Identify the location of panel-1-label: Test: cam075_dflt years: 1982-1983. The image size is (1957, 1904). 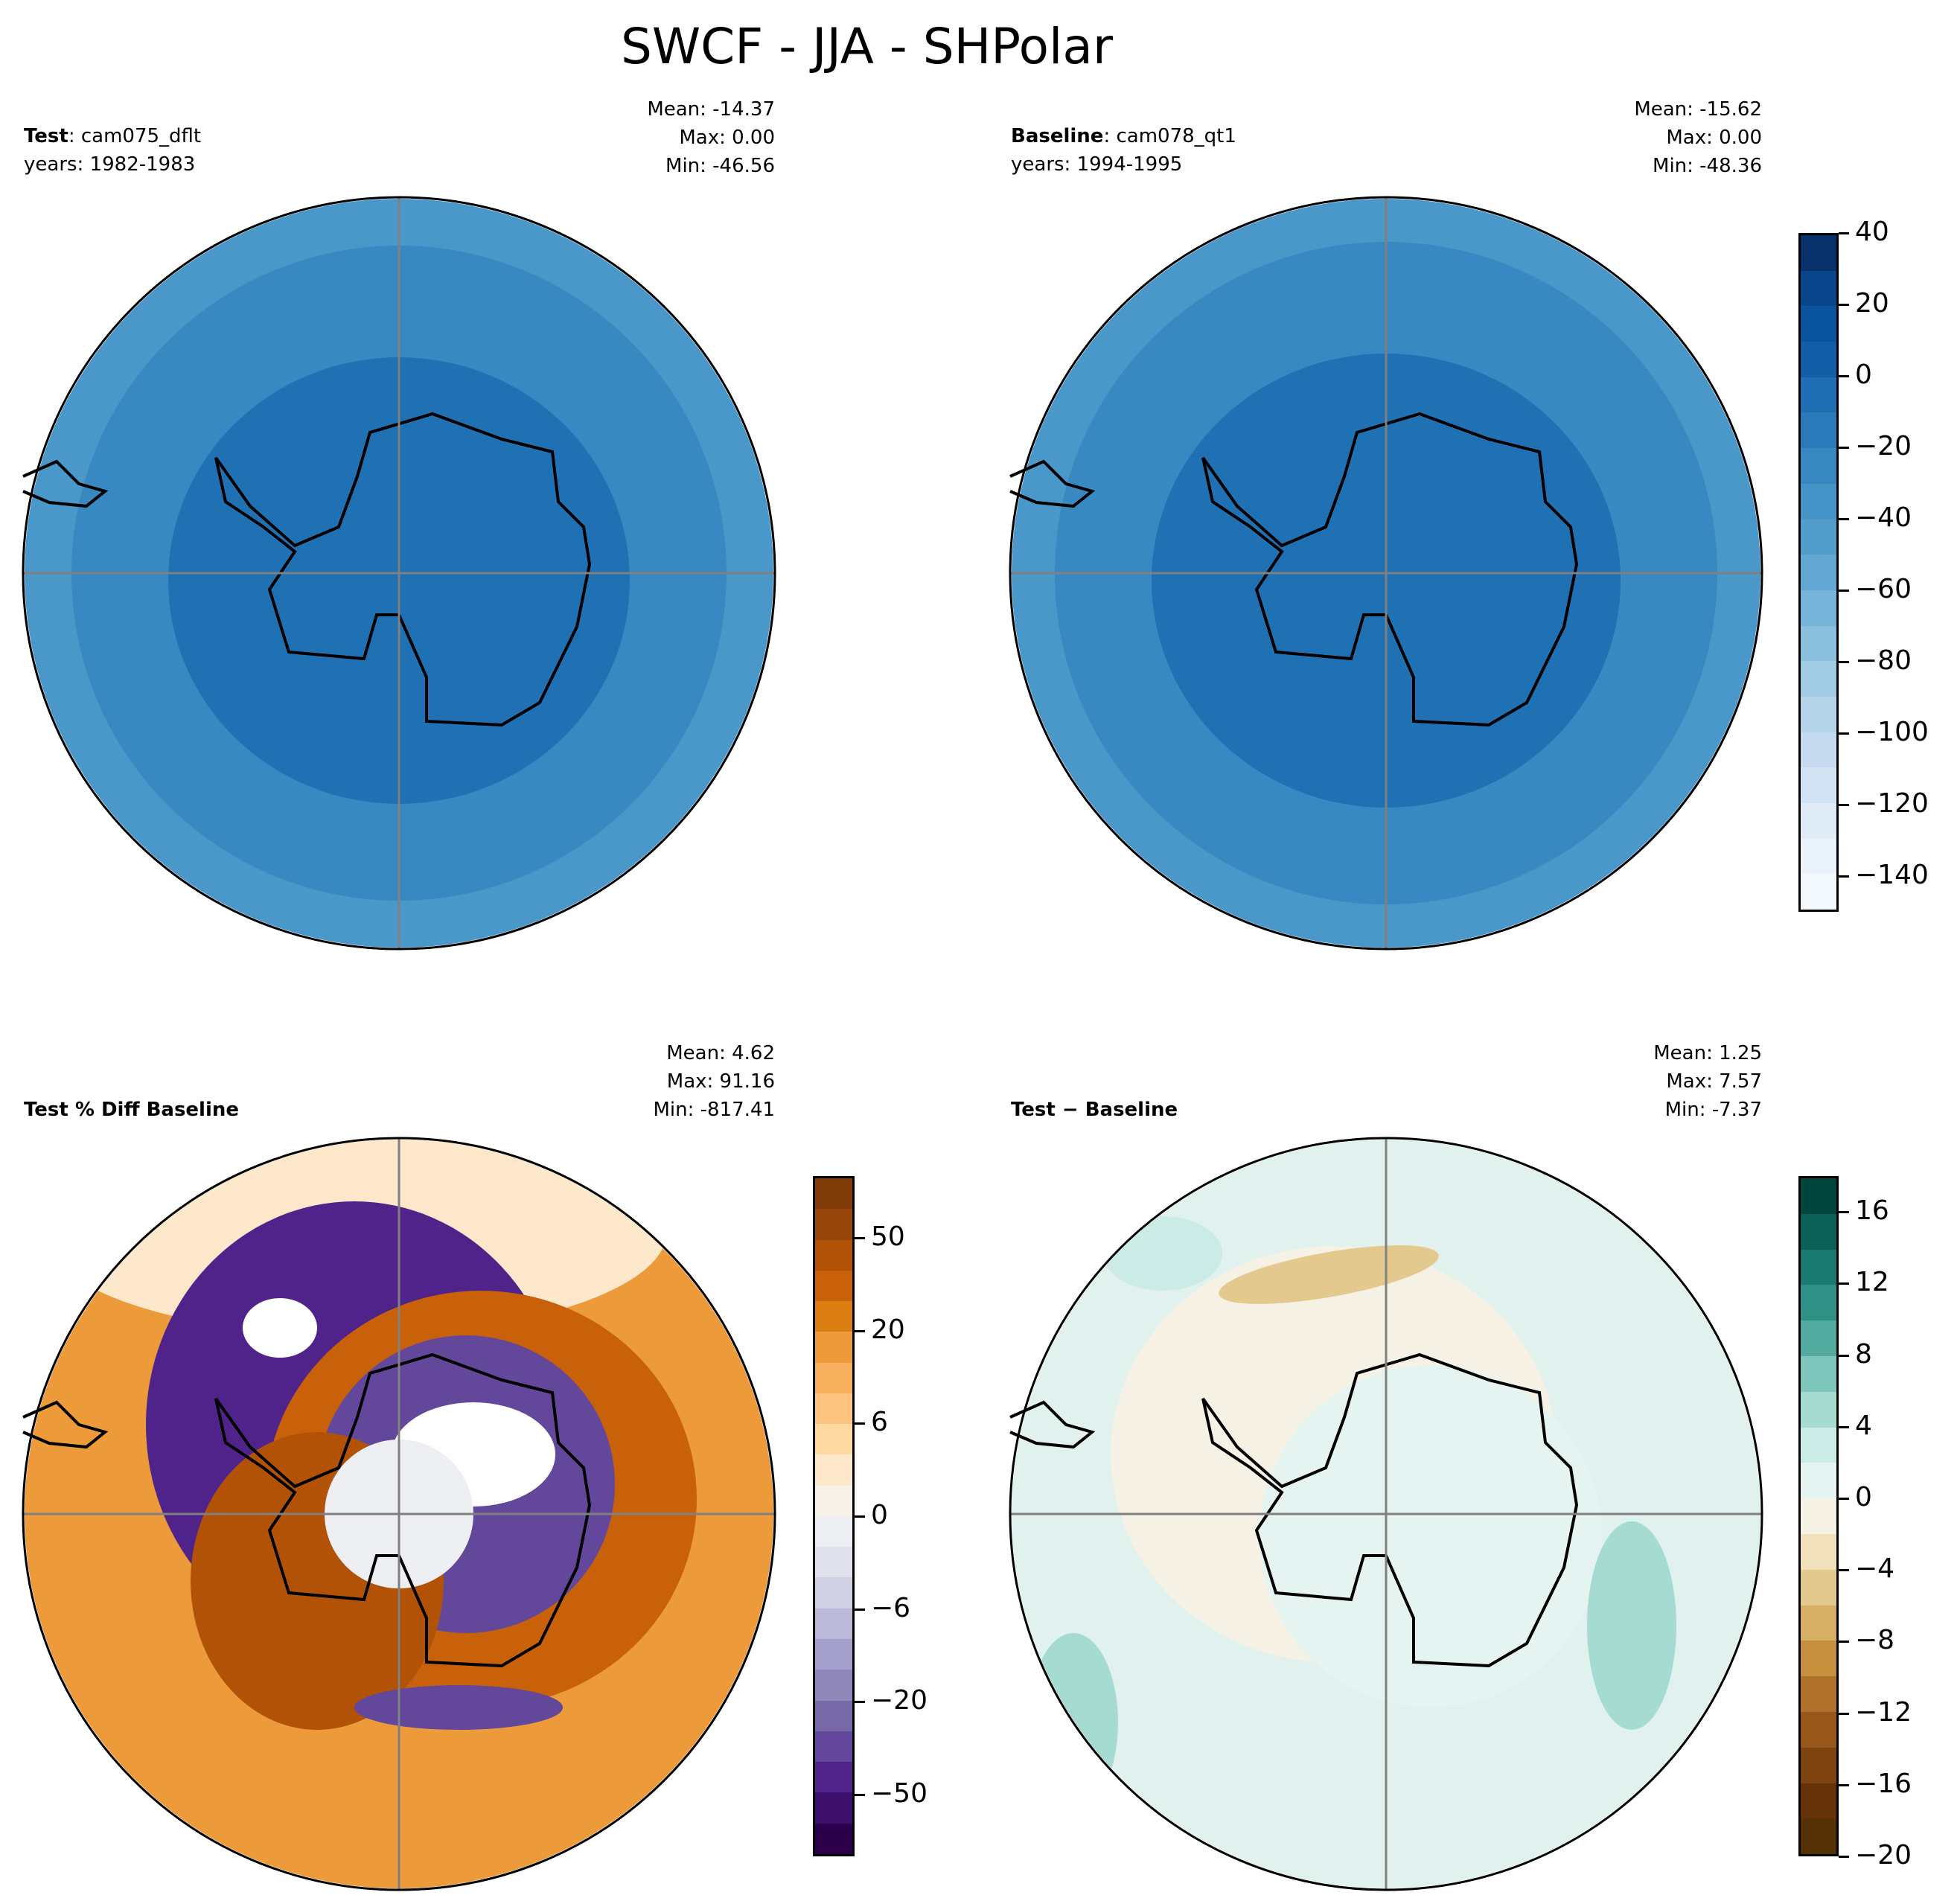
(112, 150).